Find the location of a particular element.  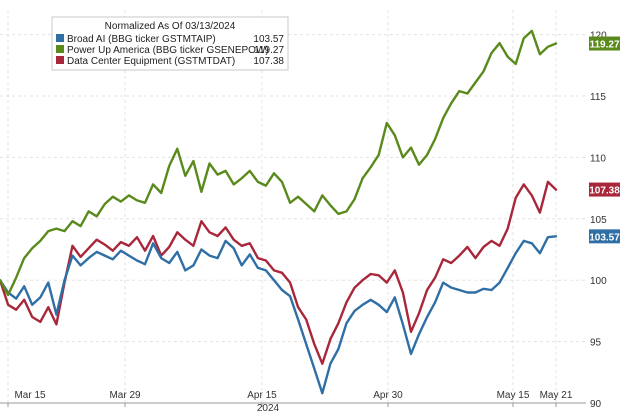

y-tick-label: 110 is located at coordinates (598, 158).